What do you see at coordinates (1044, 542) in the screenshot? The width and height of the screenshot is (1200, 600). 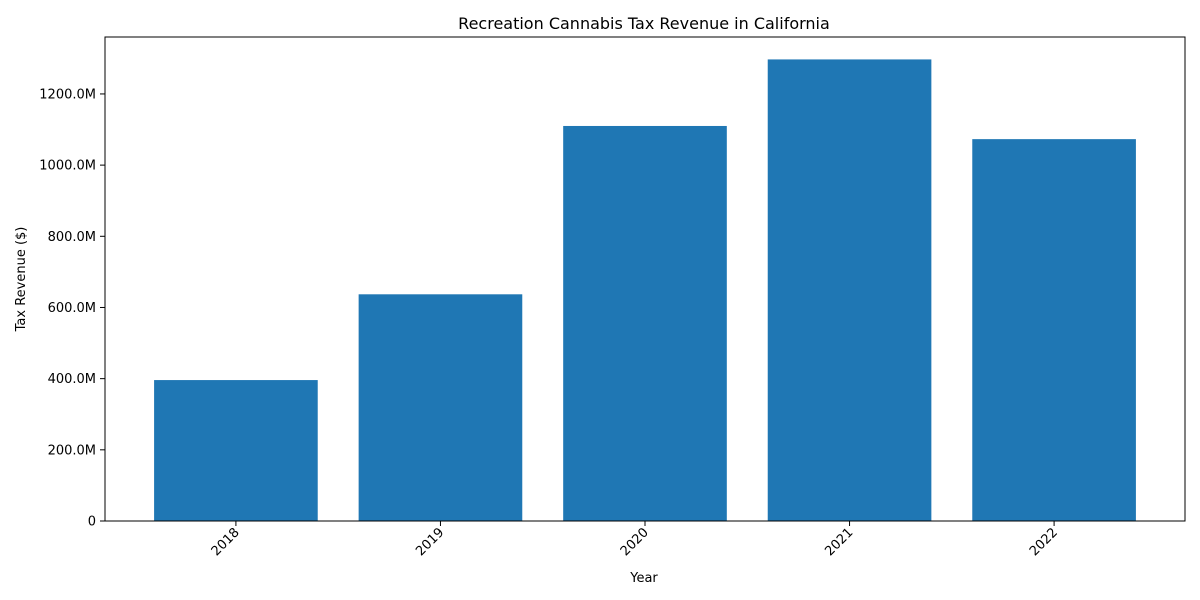 I see `x-tick-label: 2022` at bounding box center [1044, 542].